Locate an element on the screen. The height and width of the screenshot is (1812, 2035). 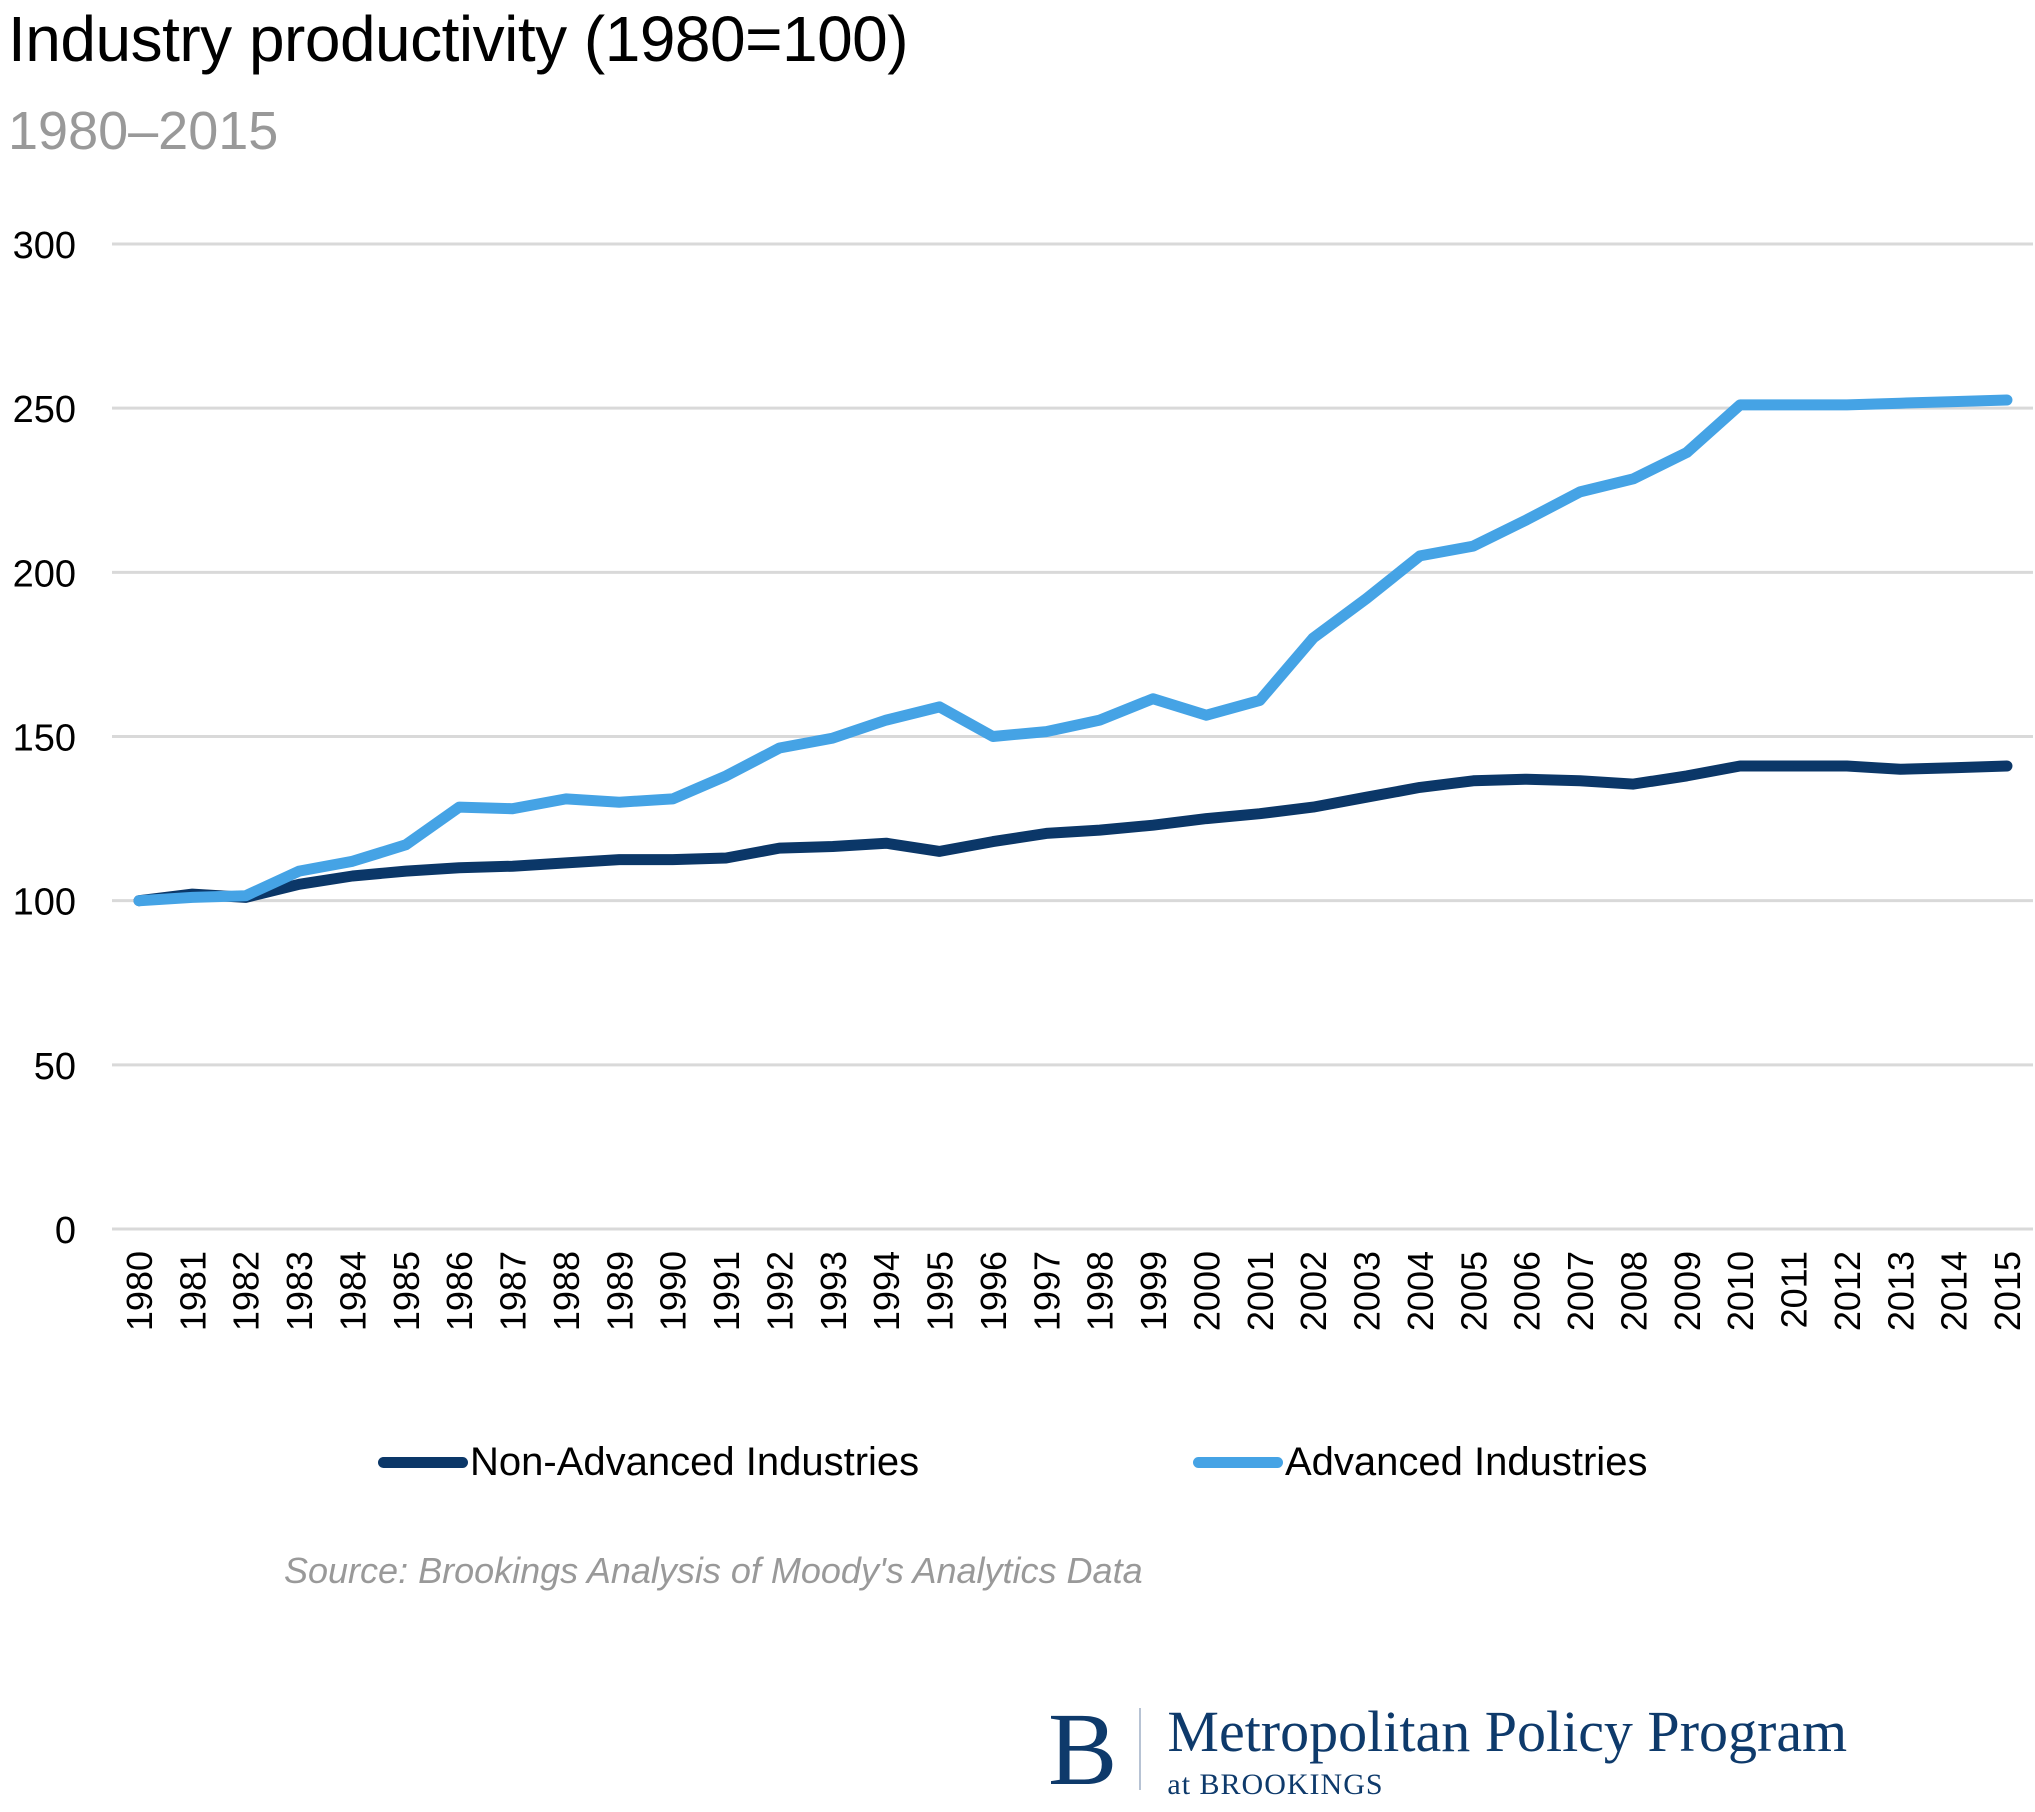
x-tick-label: 1984 is located at coordinates (352, 1291).